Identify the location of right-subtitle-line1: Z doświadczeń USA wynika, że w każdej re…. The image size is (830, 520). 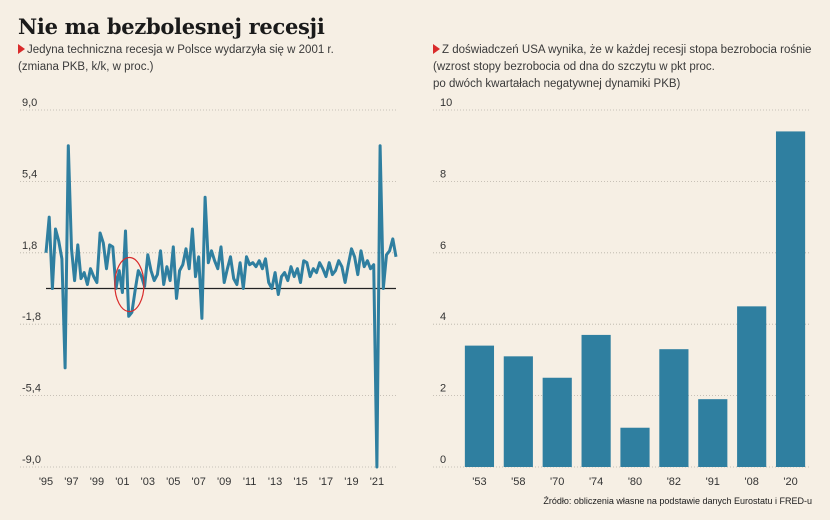
(627, 50).